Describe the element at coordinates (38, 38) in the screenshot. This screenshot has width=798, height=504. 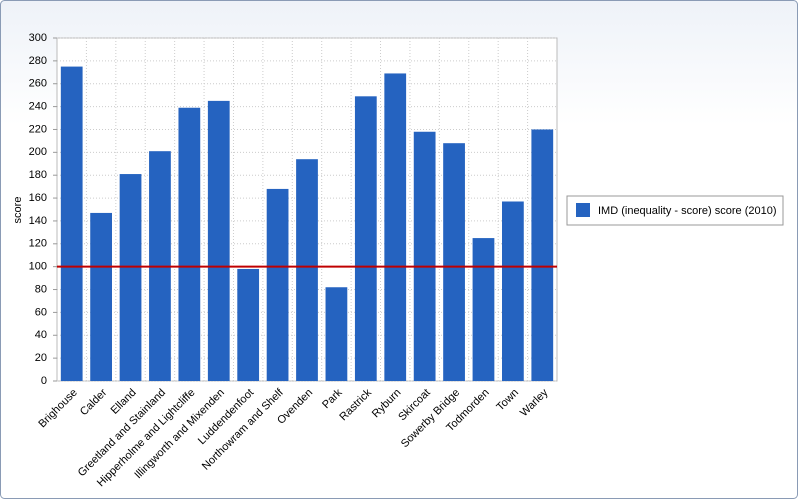
I see `y-tick-label: 300` at that location.